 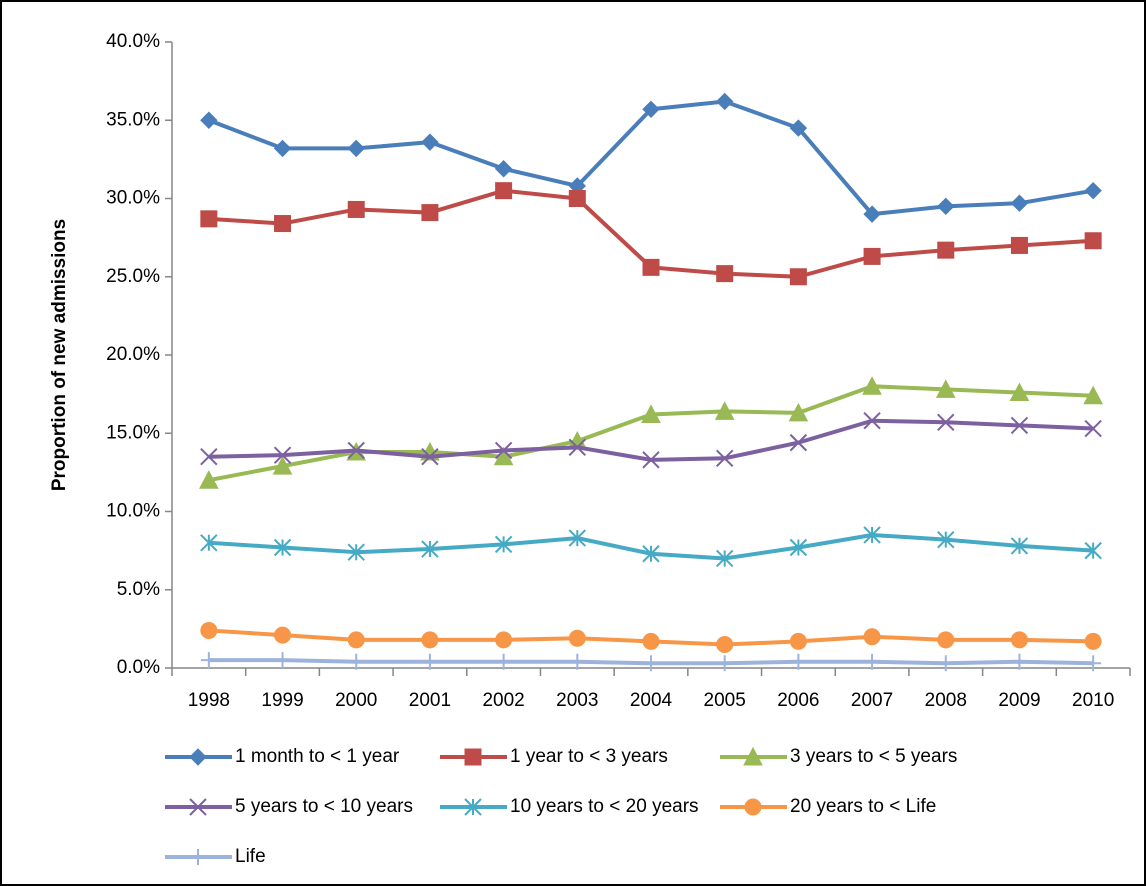 What do you see at coordinates (317, 756) in the screenshot?
I see `legend-label: 1 month to < 1 year` at bounding box center [317, 756].